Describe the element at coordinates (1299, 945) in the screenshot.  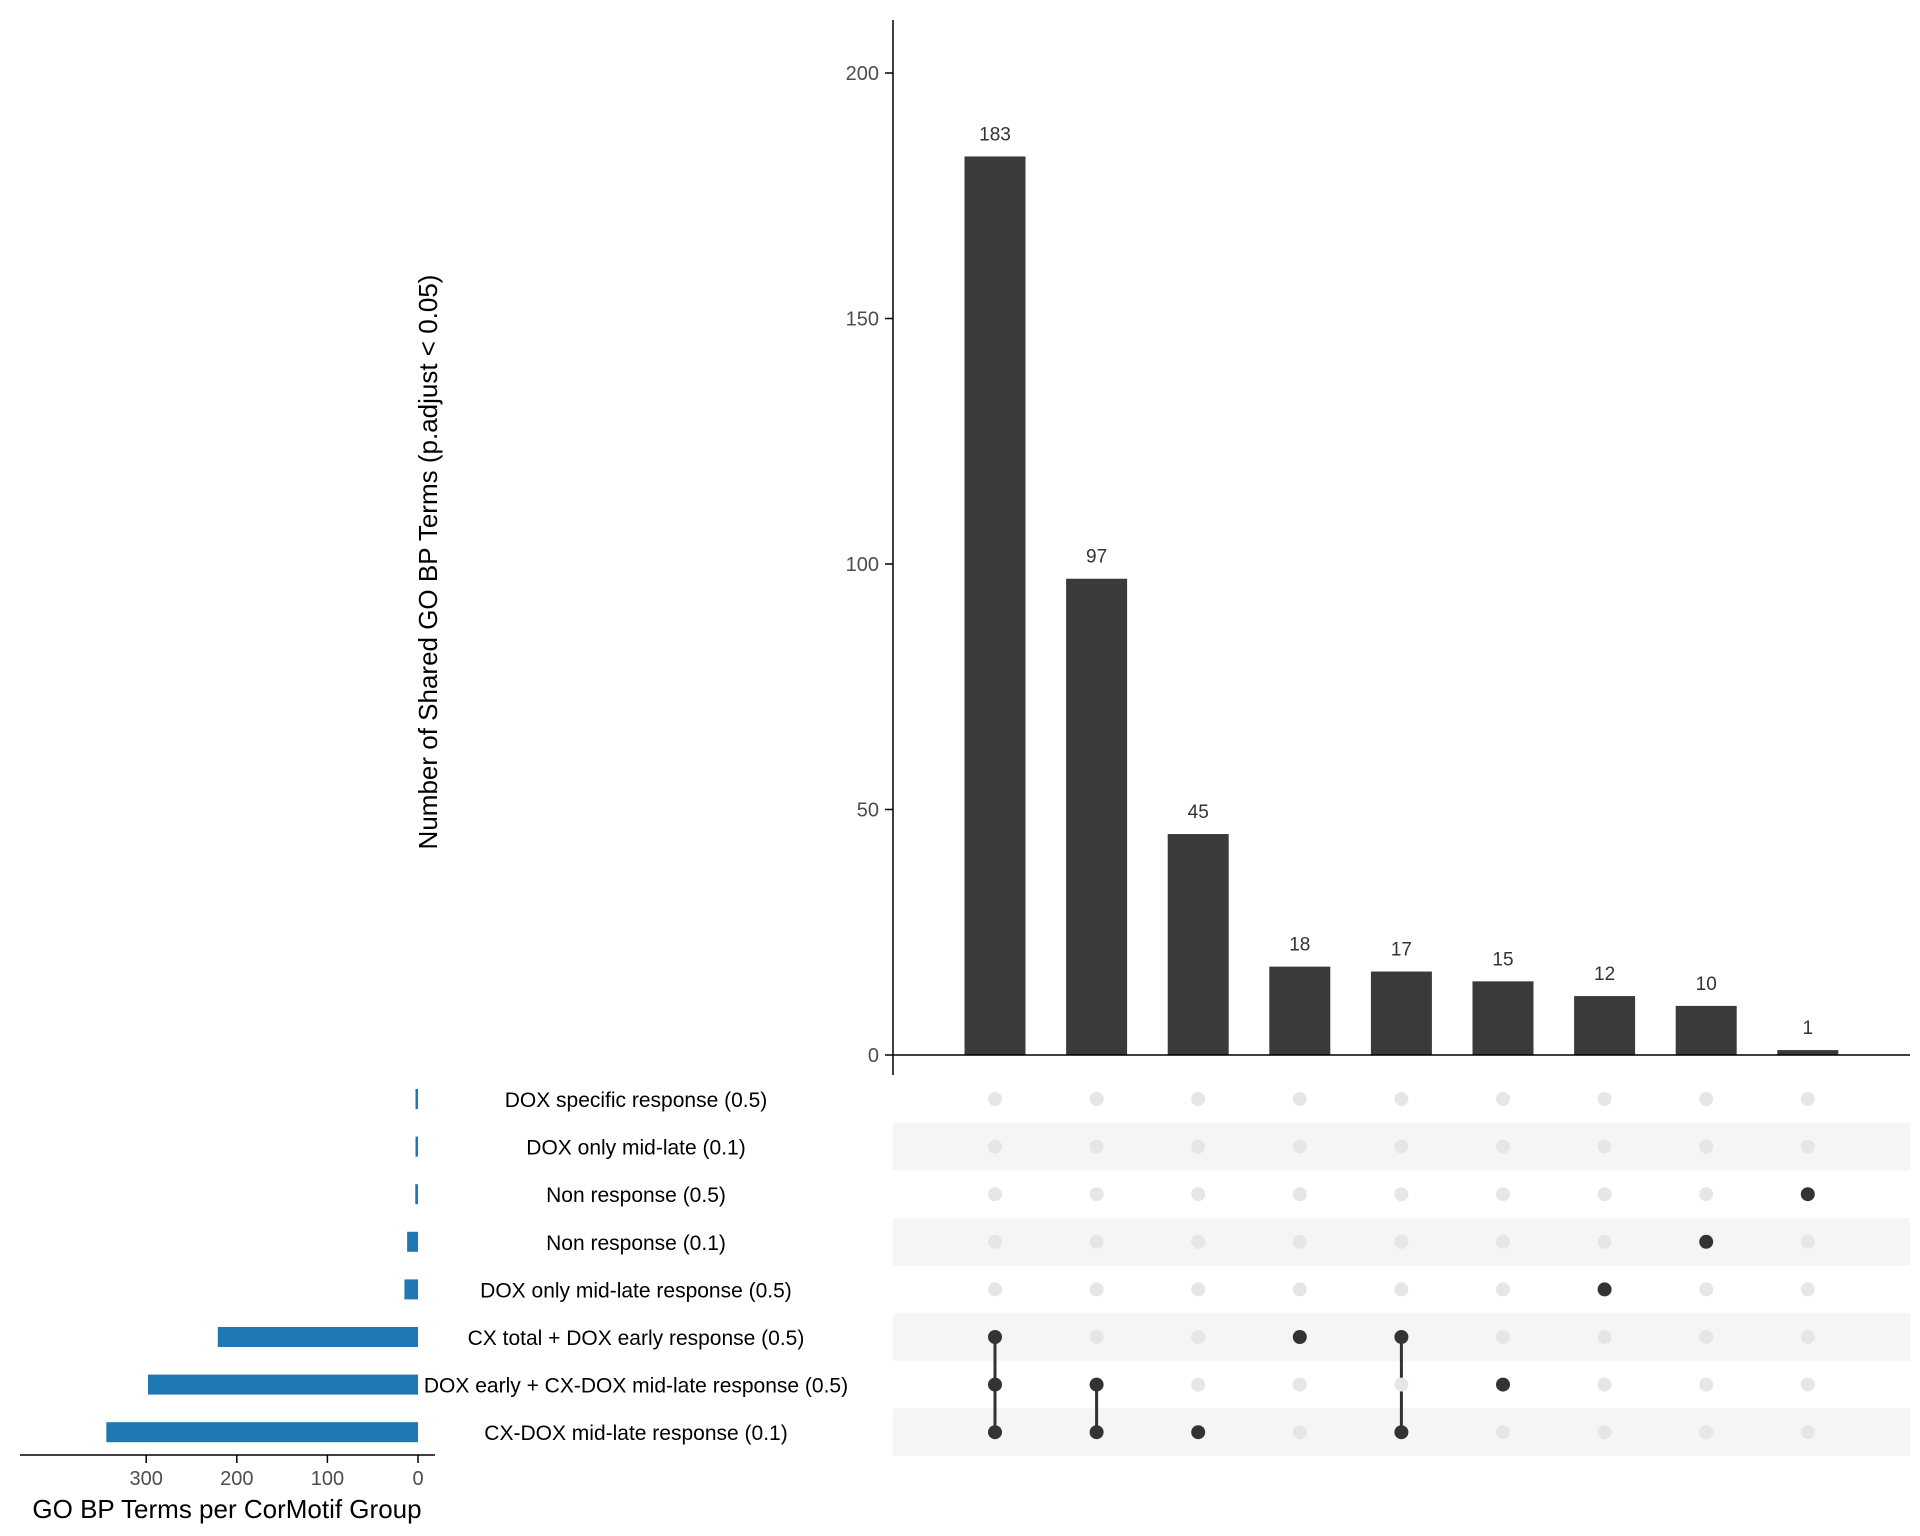
I see `intersection-bar-label: 18` at that location.